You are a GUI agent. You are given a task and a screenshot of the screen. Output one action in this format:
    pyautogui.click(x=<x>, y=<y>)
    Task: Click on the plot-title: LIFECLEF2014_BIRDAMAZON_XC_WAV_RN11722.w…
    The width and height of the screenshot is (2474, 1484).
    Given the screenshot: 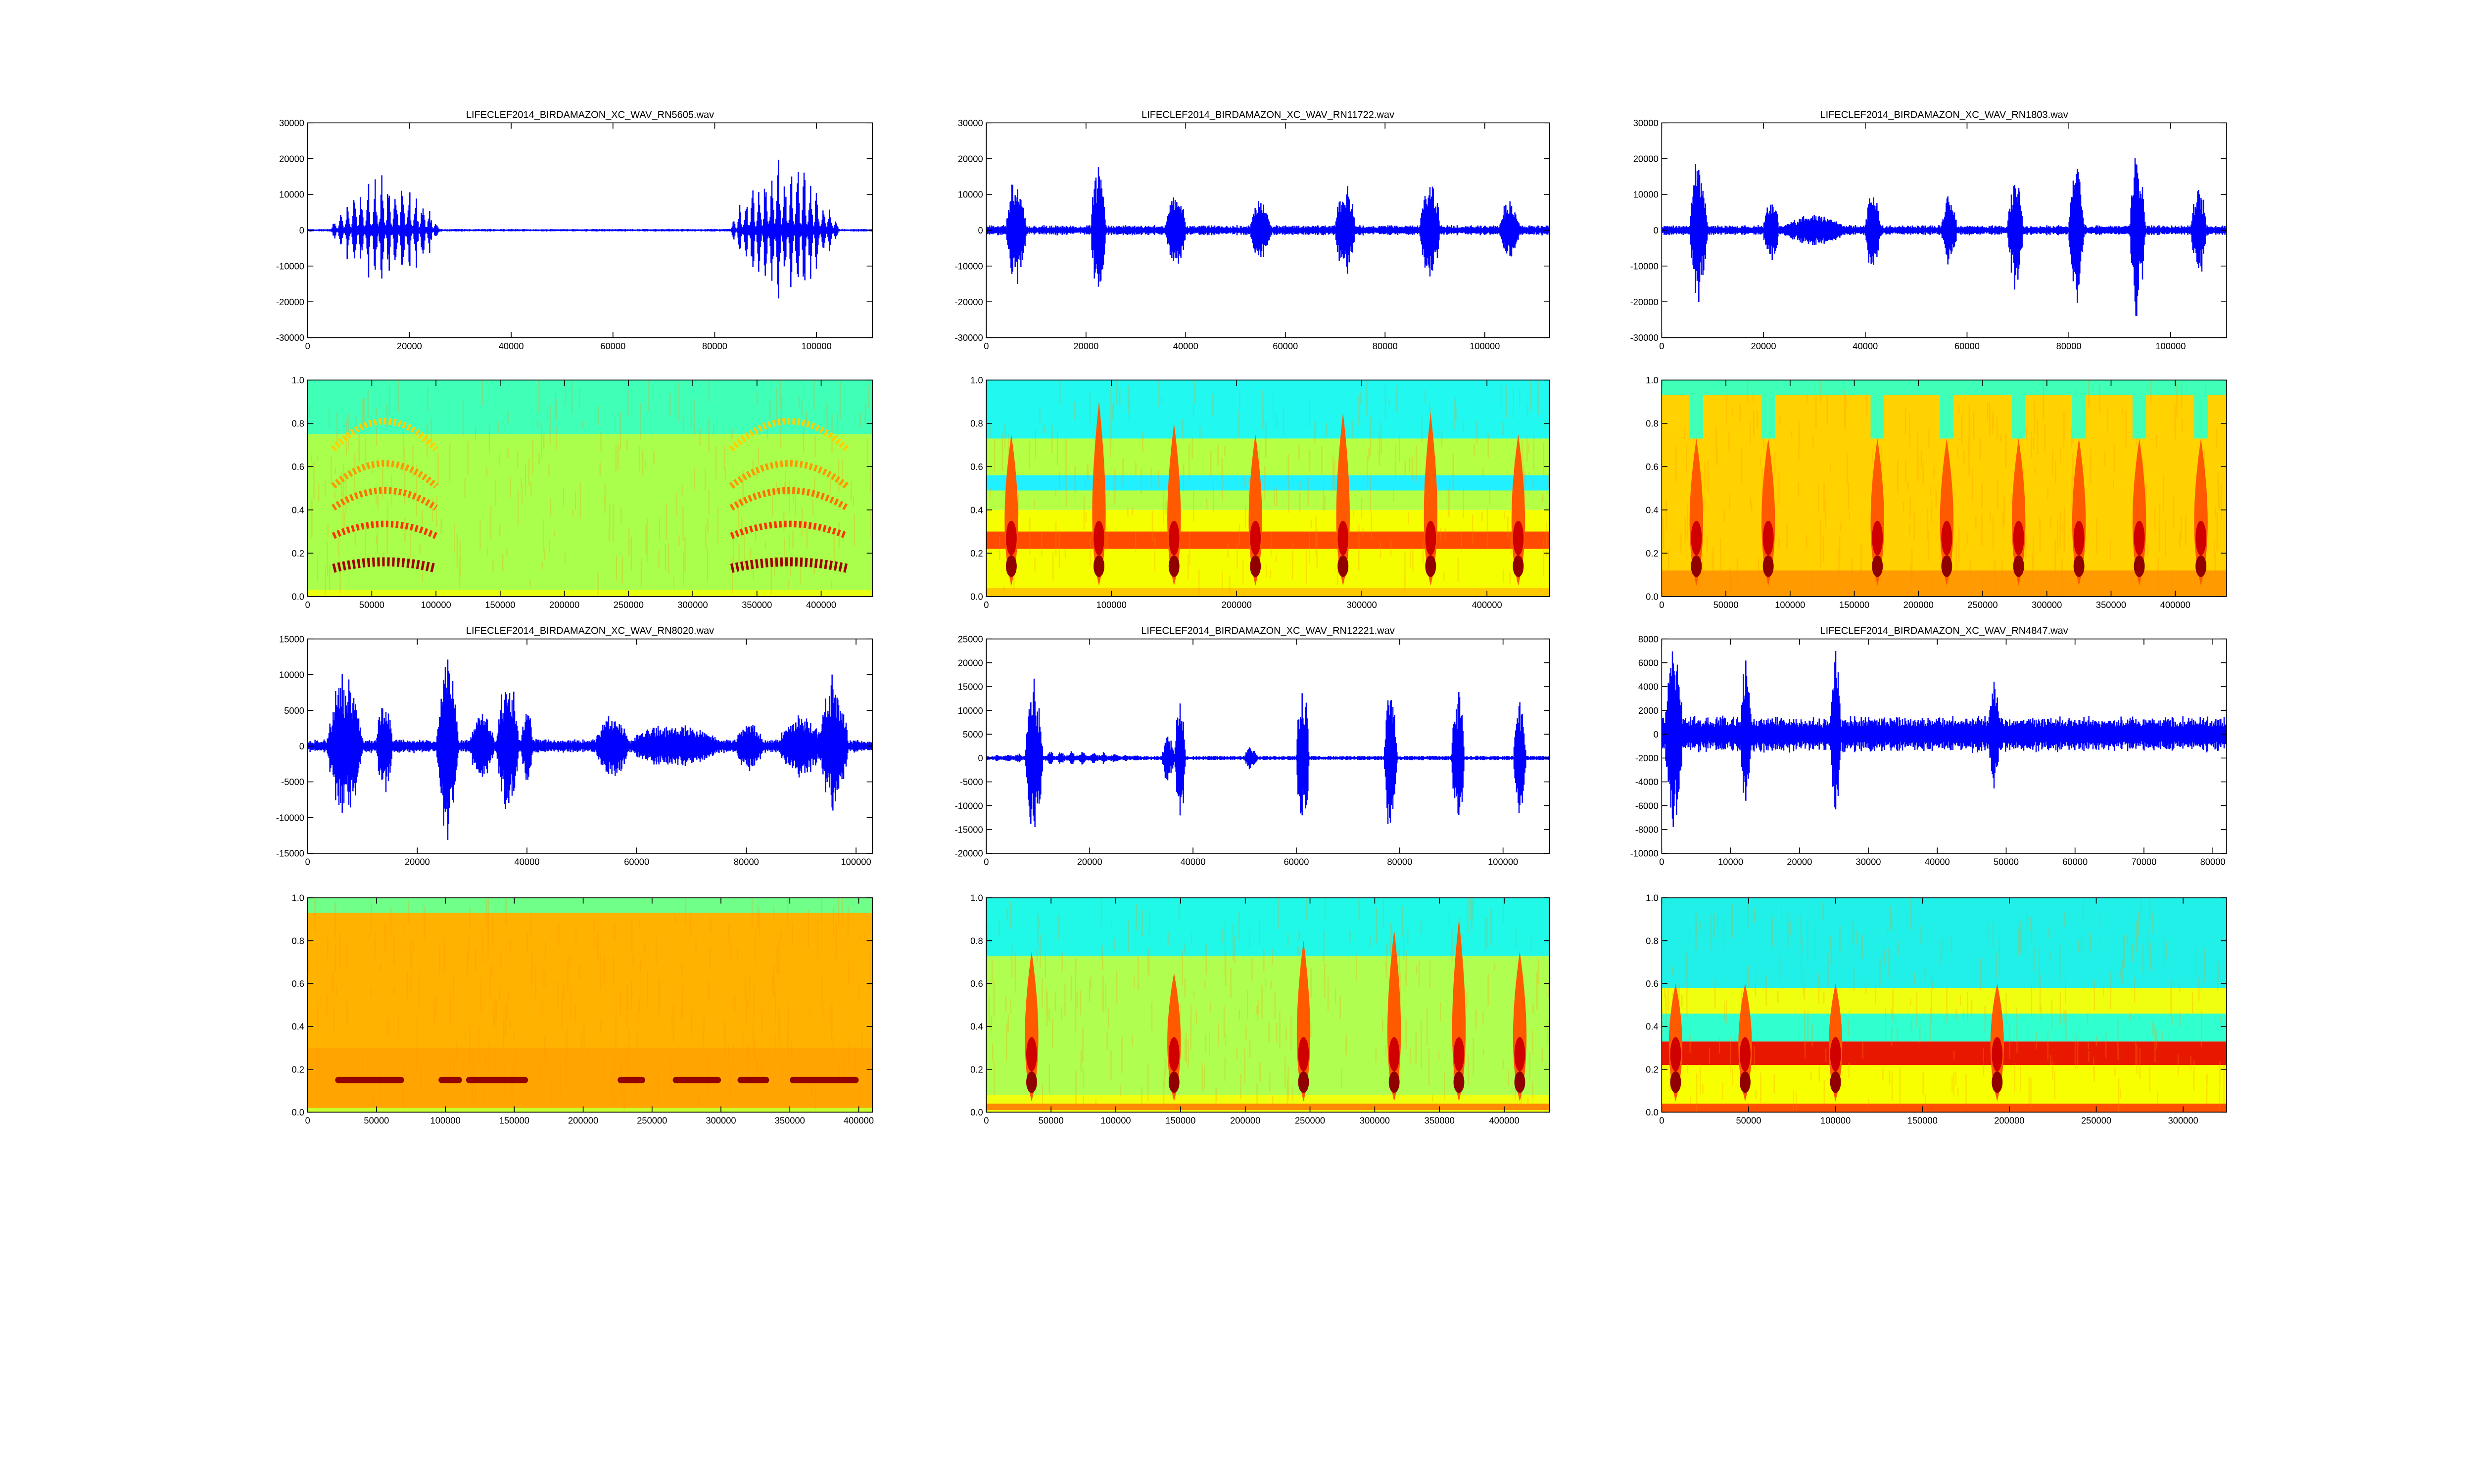 What is the action you would take?
    pyautogui.click(x=1268, y=114)
    